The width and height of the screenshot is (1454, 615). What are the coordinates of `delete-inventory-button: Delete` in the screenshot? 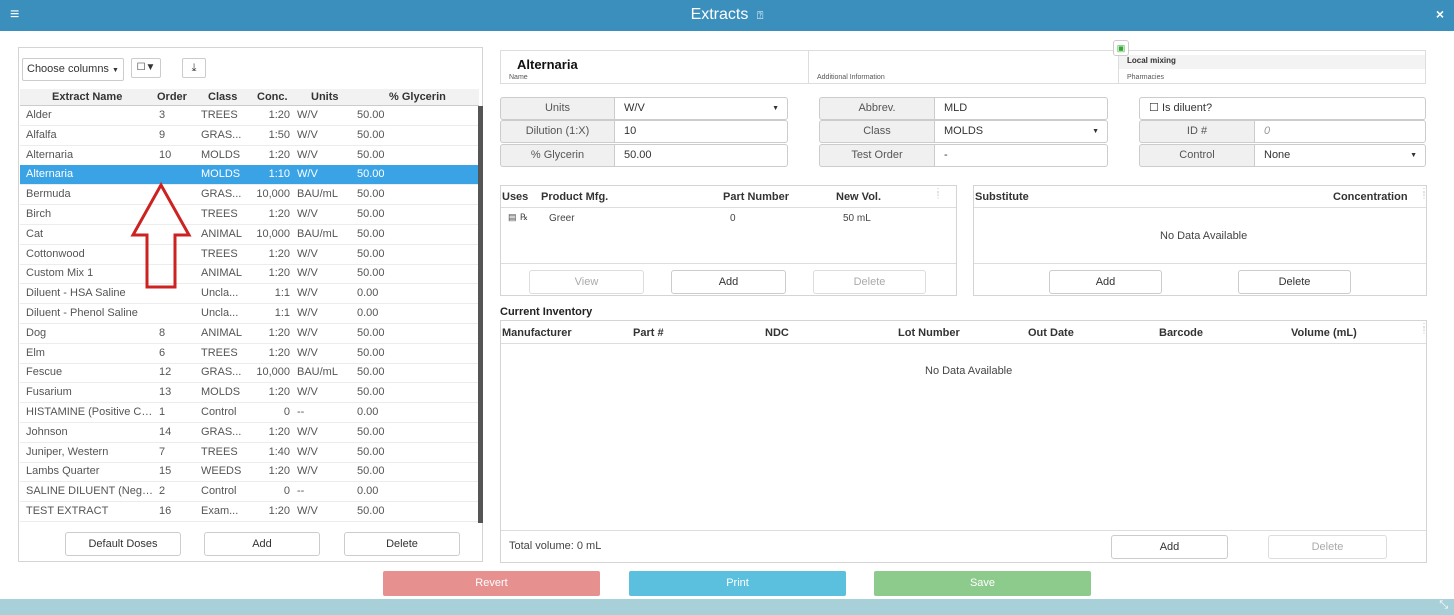 It's located at (1327, 547).